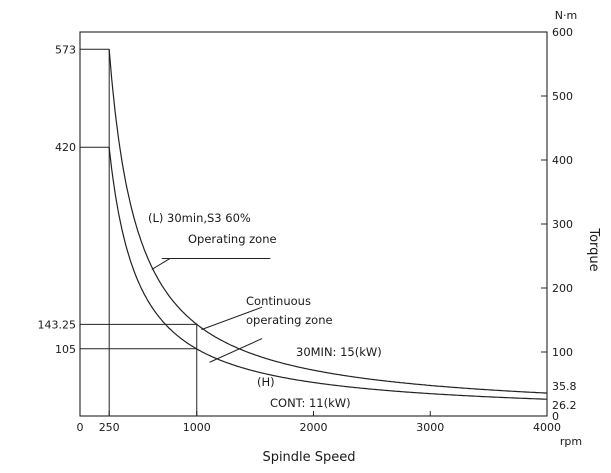  Describe the element at coordinates (57, 324) in the screenshot. I see `left-value-label-2: 143.25` at that location.